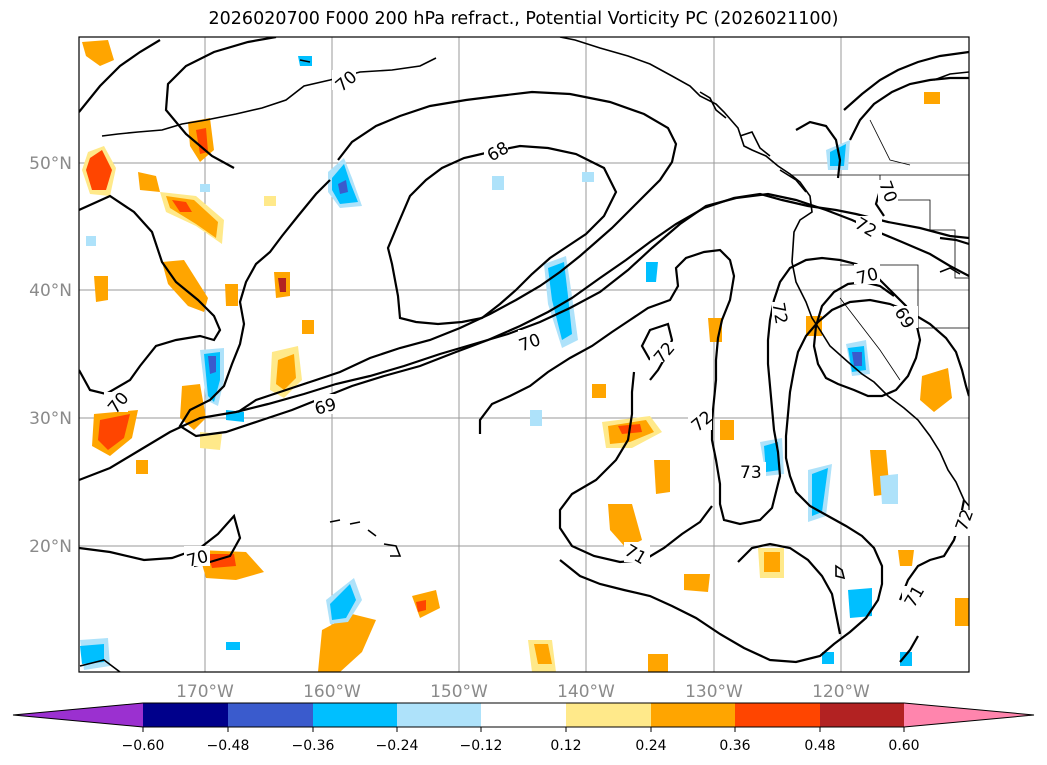  I want to click on lon-label: 150°W, so click(459, 692).